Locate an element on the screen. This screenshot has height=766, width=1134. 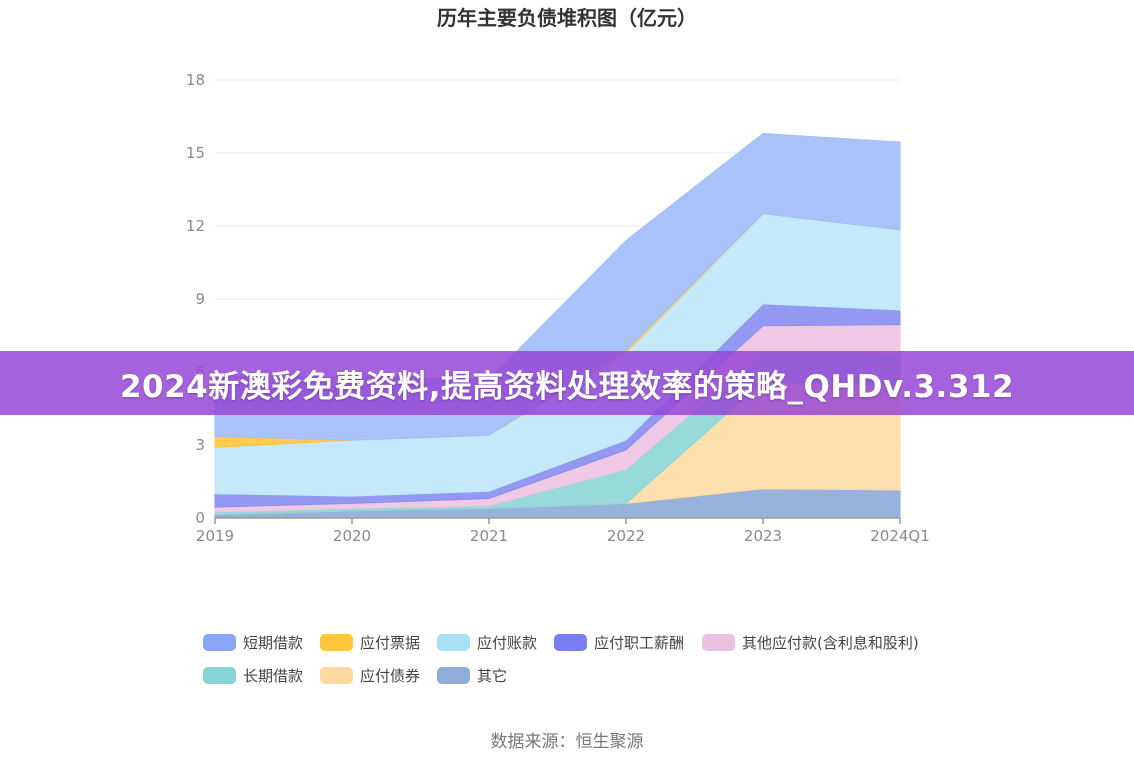
y-tick-label: 3 is located at coordinates (200, 445).